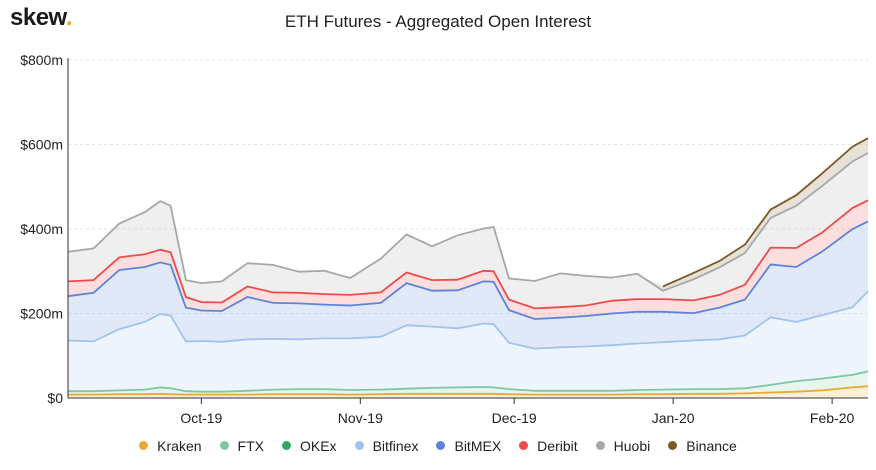 This screenshot has width=876, height=470. Describe the element at coordinates (711, 446) in the screenshot. I see `legend-label: Binance` at that location.